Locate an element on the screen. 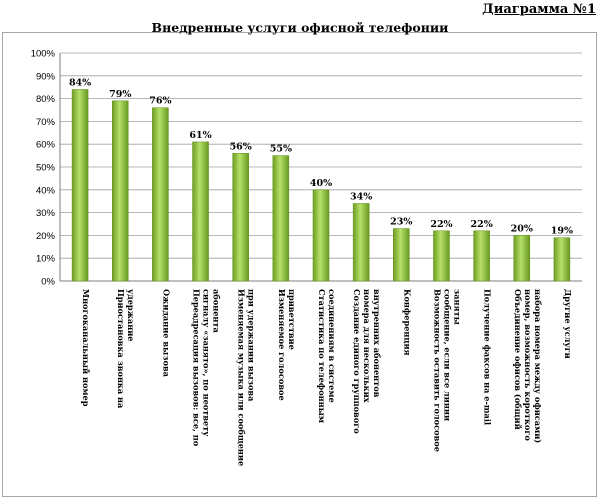  y-tick-label: 10% is located at coordinates (46, 259).